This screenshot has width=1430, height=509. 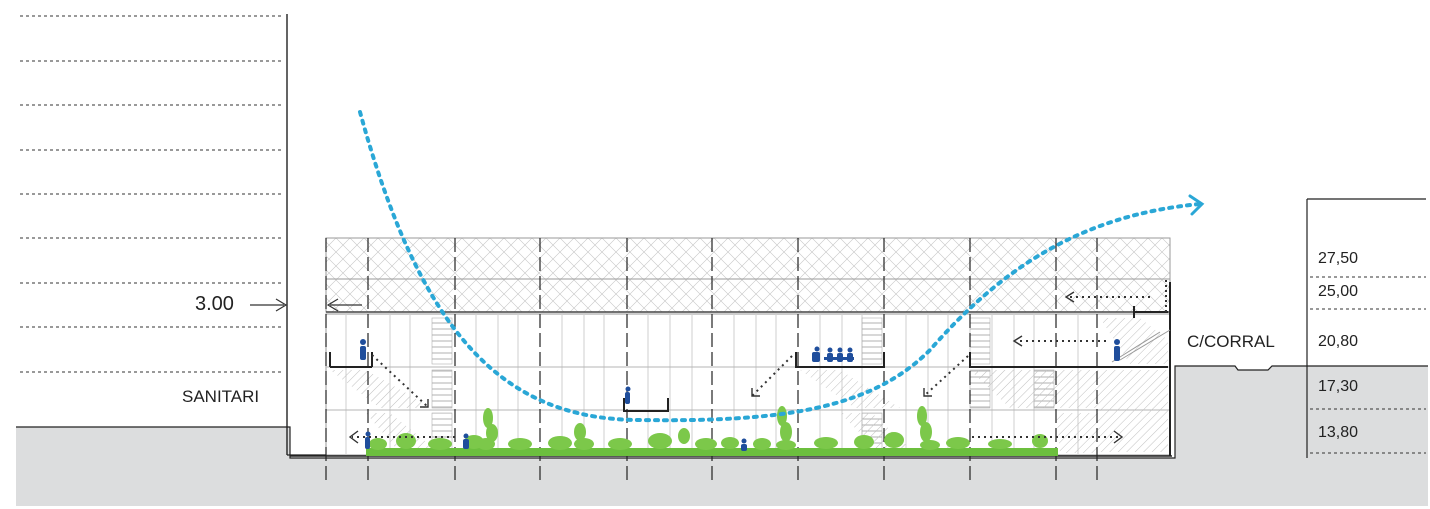 What do you see at coordinates (1231, 341) in the screenshot?
I see `street-label: C/CORRAL` at bounding box center [1231, 341].